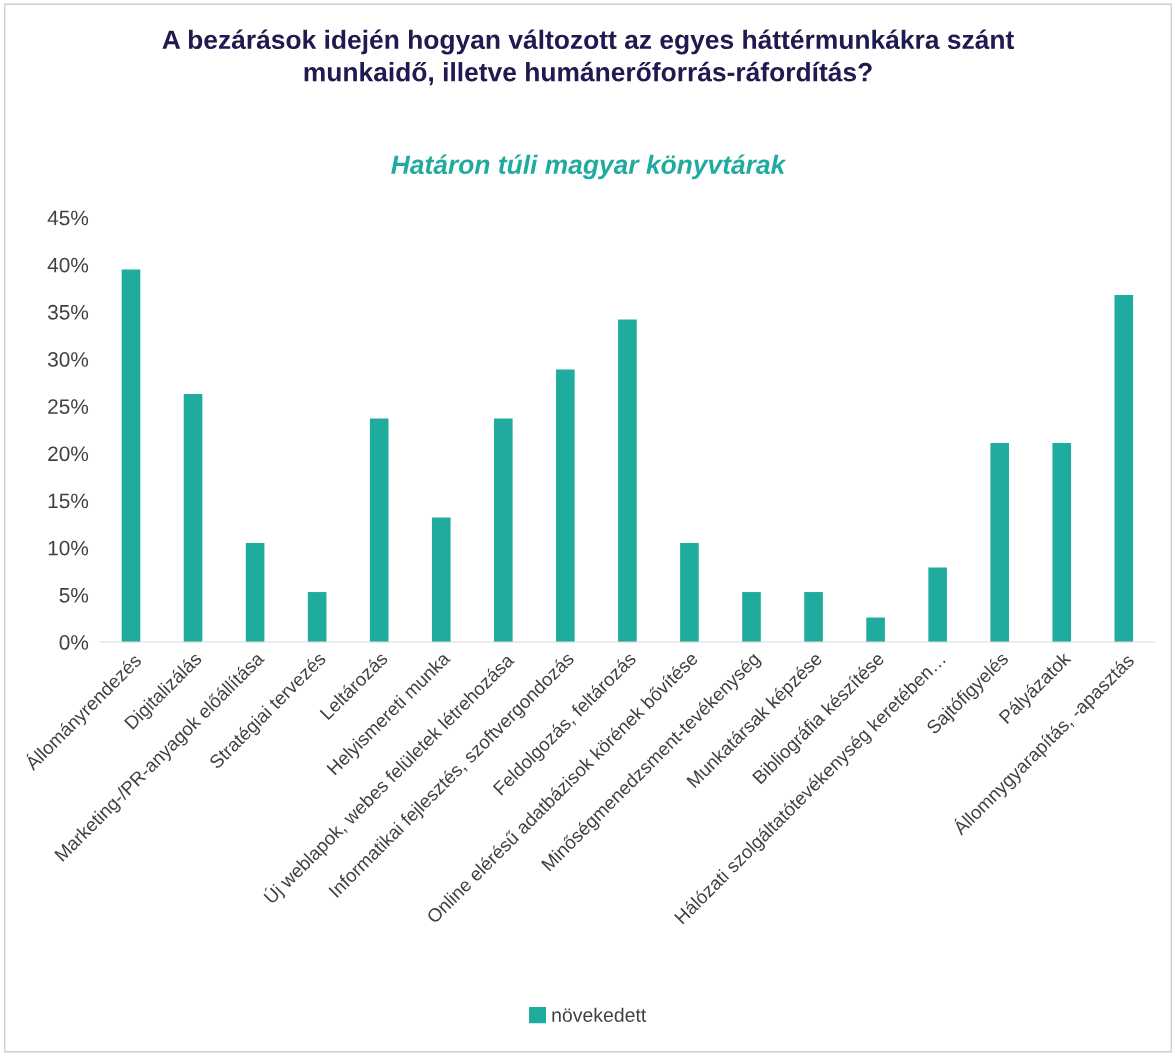  Describe the element at coordinates (68, 406) in the screenshot. I see `y-tick-label: 25%` at that location.